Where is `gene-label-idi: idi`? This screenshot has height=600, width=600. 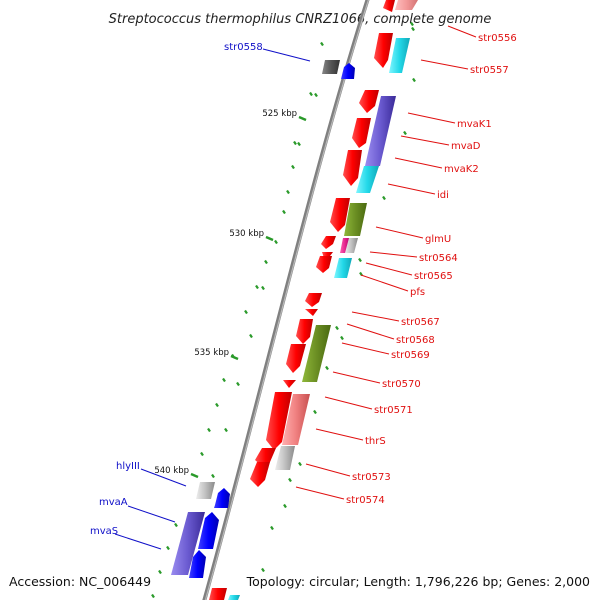 gene-label-idi: idi is located at coordinates (443, 195).